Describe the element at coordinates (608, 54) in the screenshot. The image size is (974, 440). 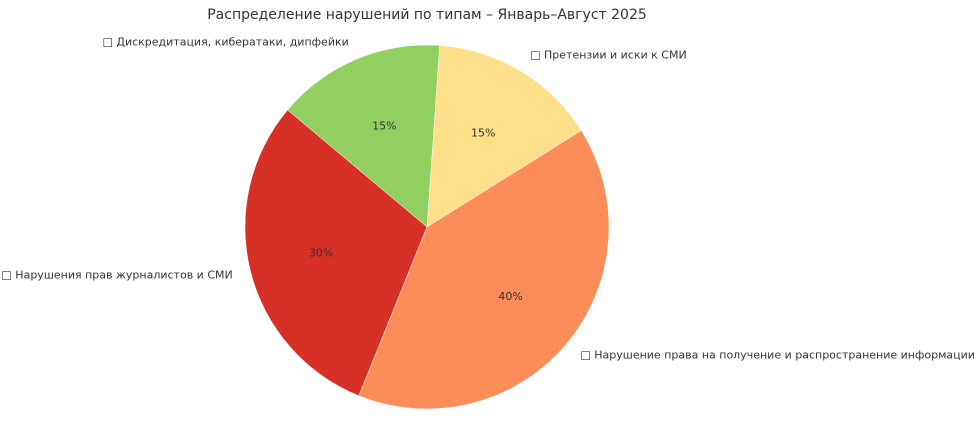
I see `slice-label: □ Претензии и иски к СМИ` at that location.